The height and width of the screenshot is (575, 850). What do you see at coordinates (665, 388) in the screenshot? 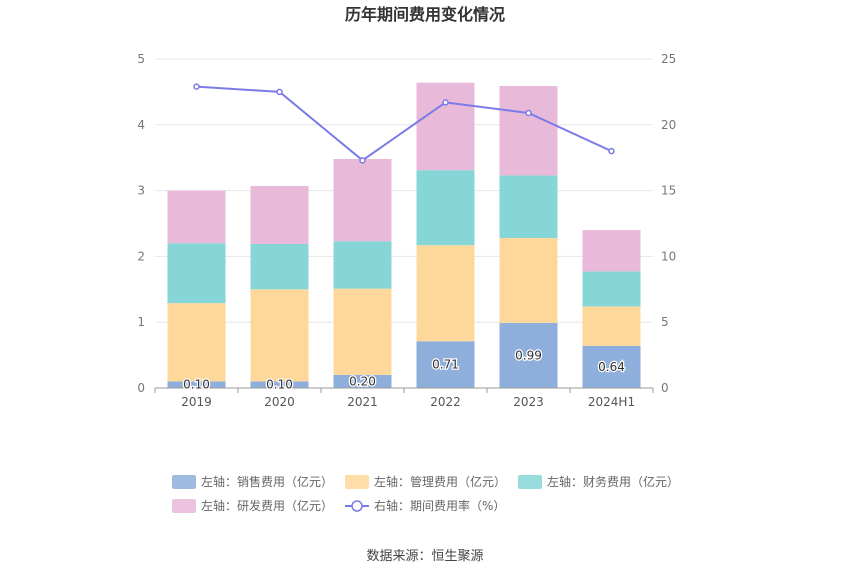
I see `y-right-tick-label: 0` at bounding box center [665, 388].